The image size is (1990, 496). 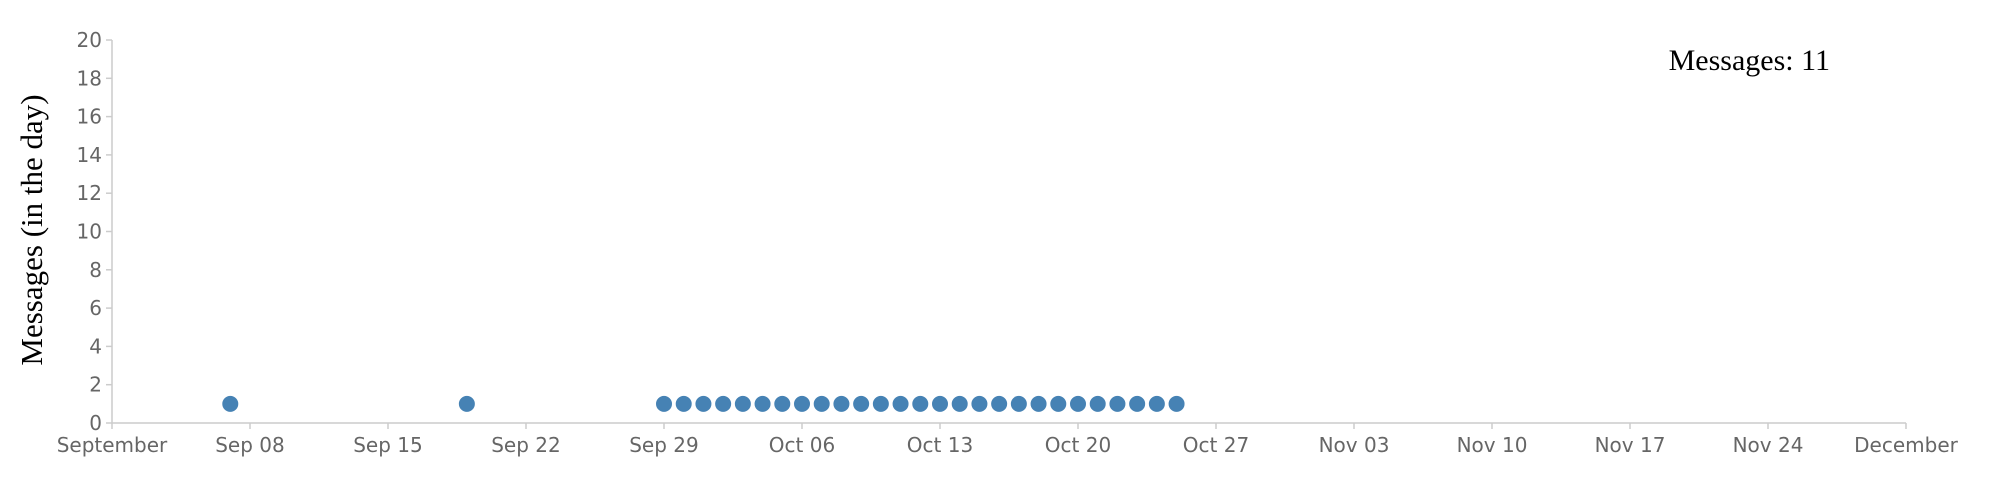 What do you see at coordinates (1630, 445) in the screenshot?
I see `x-tick-label: Nov 17` at bounding box center [1630, 445].